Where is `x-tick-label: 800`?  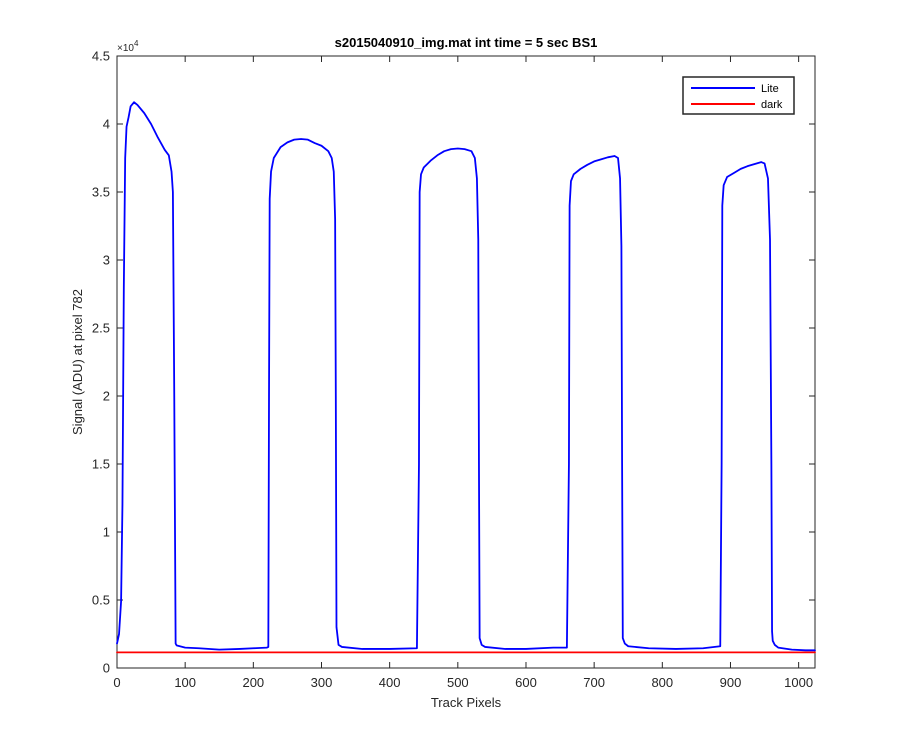 x-tick-label: 800 is located at coordinates (662, 682).